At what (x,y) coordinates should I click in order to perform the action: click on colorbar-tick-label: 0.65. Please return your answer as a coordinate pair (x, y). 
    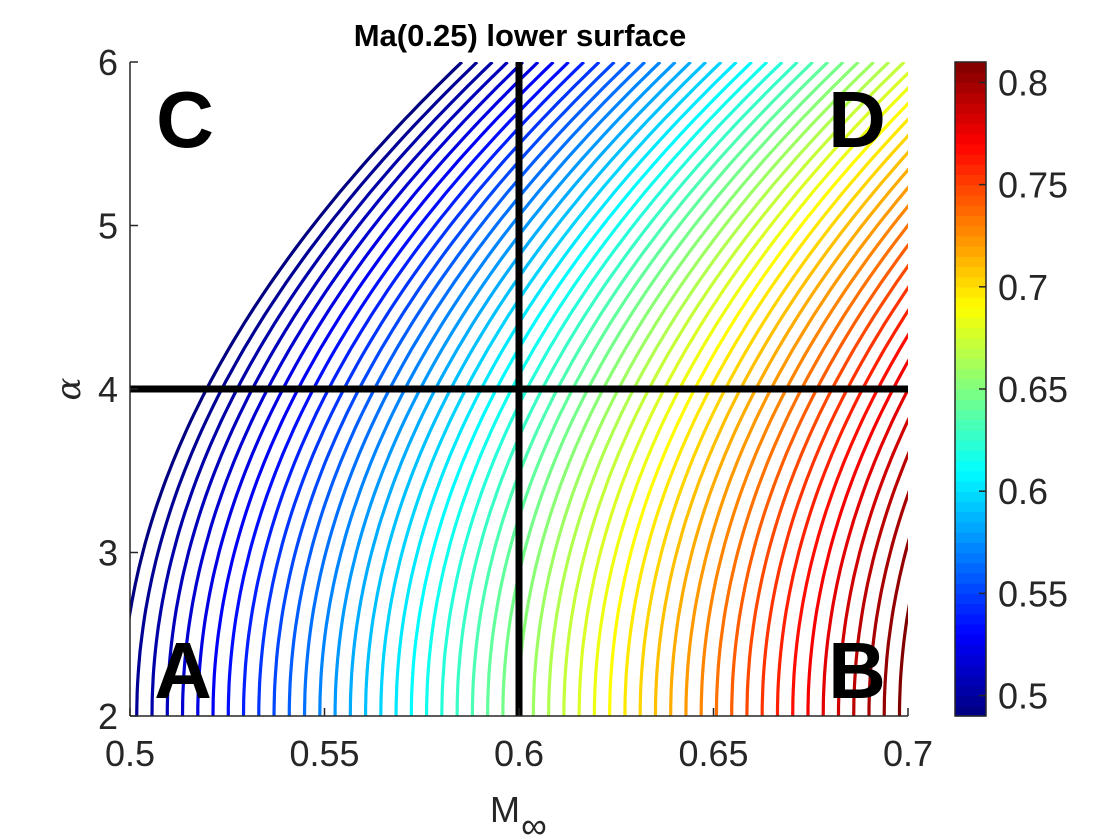
    Looking at the image, I should click on (1033, 389).